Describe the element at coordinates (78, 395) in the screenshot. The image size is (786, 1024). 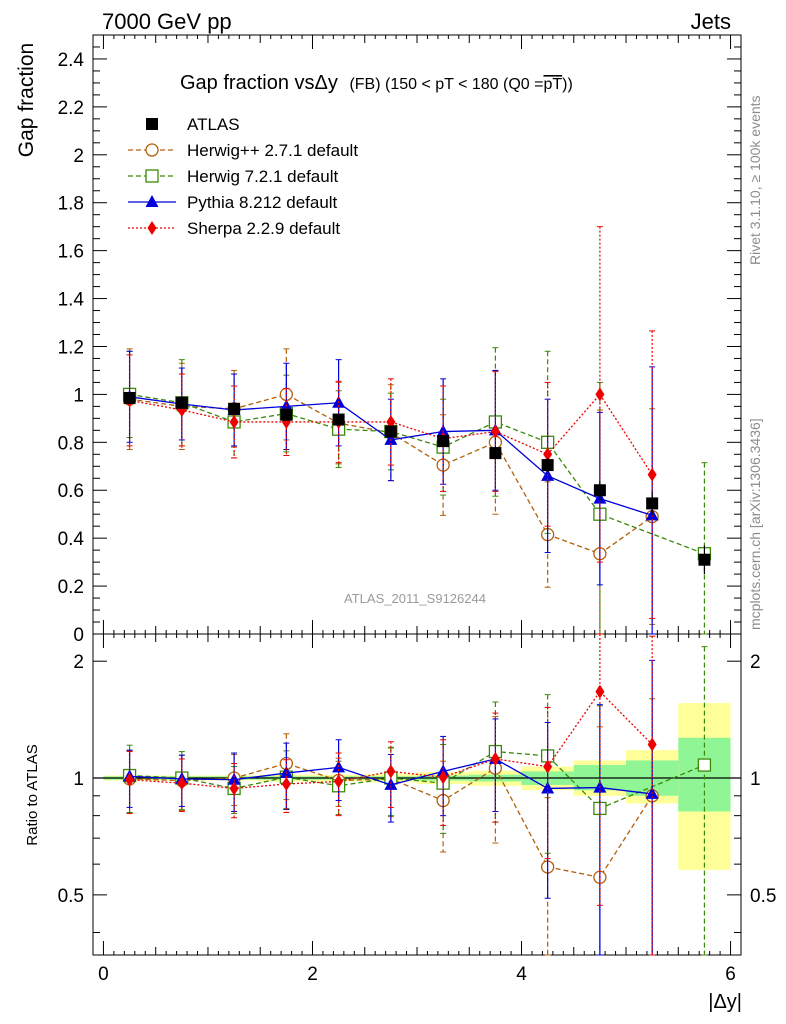
I see `y-tick-label: 1` at that location.